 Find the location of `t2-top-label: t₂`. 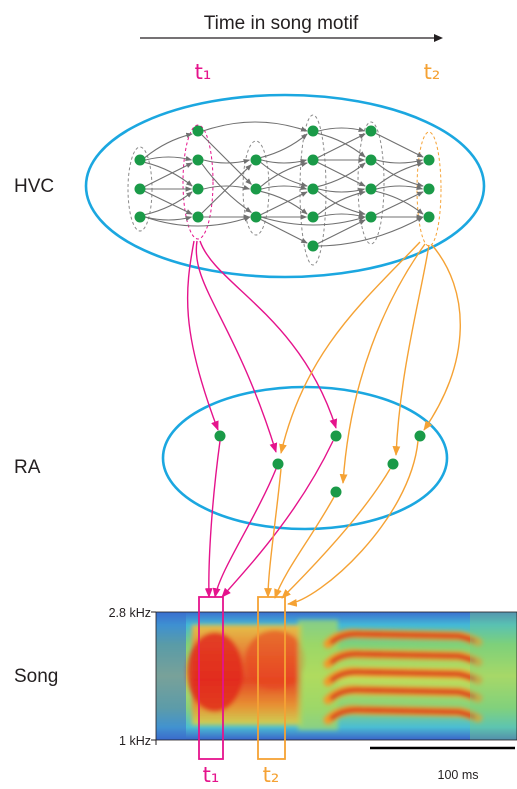

t2-top-label: t₂ is located at coordinates (432, 72).